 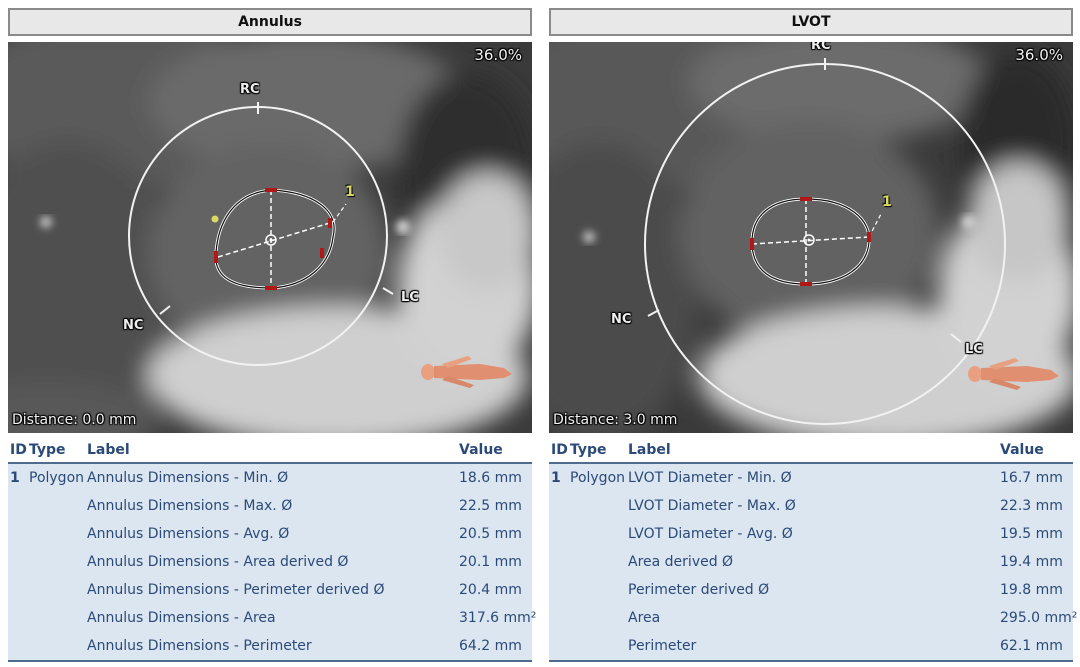 I want to click on row-value: 19.4 mm, so click(x=1031, y=562).